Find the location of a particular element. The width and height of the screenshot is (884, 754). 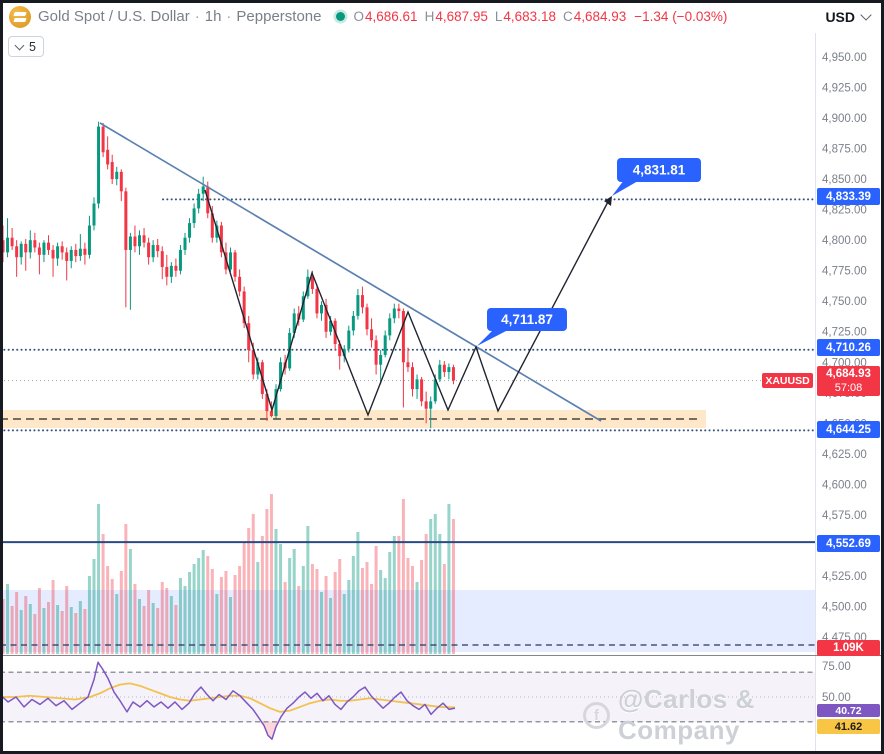

svg-text: 4,711.87 is located at coordinates (527, 319).